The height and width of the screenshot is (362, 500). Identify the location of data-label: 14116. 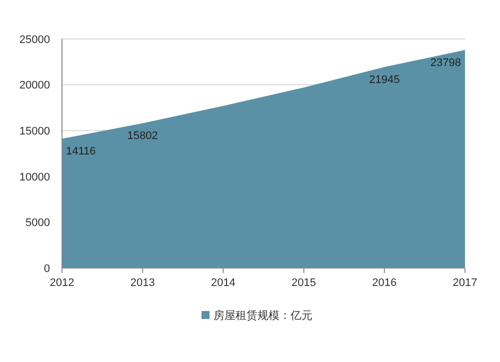
(81, 152).